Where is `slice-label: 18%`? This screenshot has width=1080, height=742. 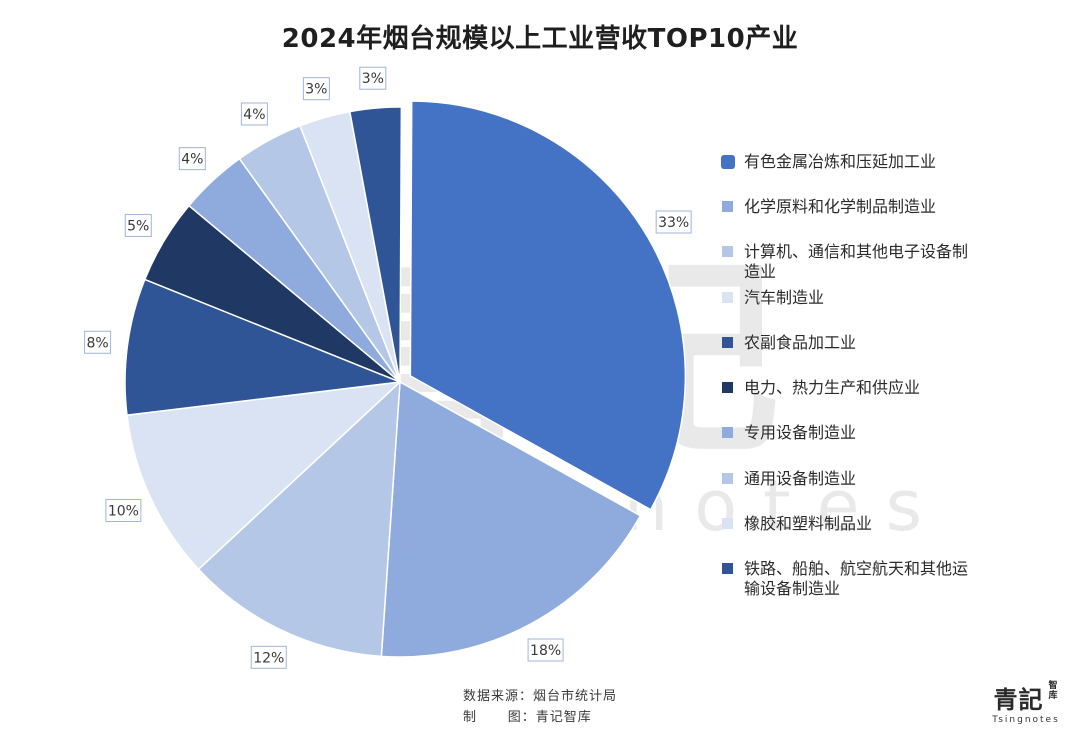 slice-label: 18% is located at coordinates (545, 650).